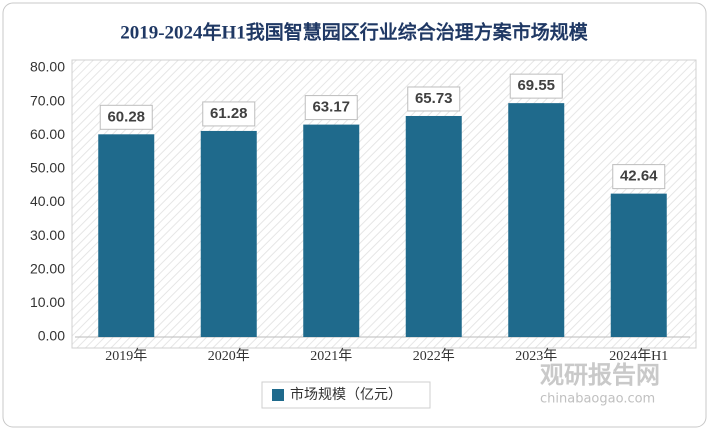  I want to click on value-label: 65.73, so click(434, 98).